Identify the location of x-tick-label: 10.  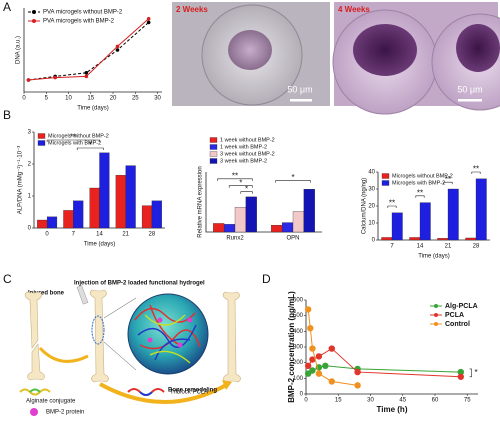
(68, 99).